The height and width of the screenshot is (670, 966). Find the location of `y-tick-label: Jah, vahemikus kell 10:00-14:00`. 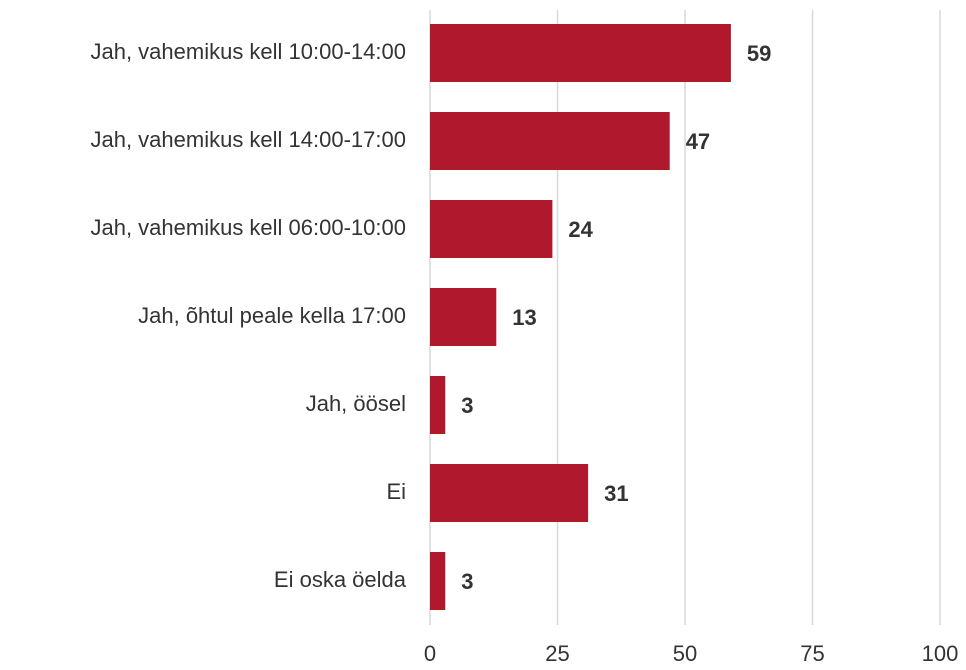

y-tick-label: Jah, vahemikus kell 10:00-14:00 is located at coordinates (248, 51).